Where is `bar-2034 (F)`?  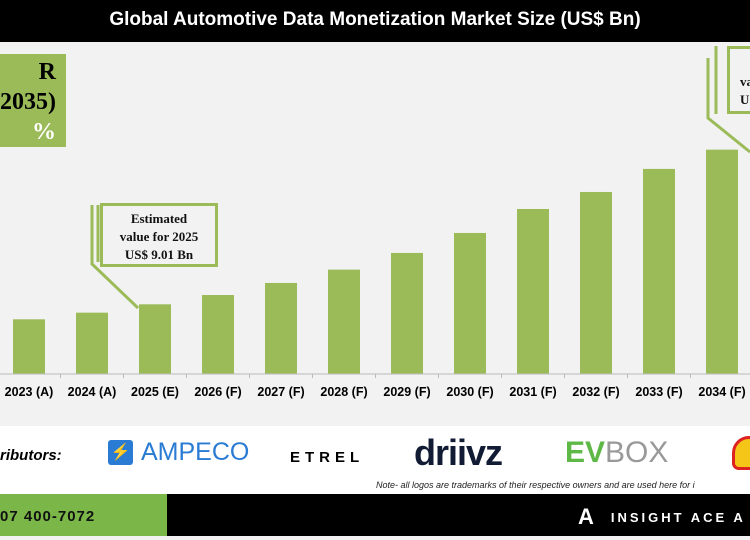 bar-2034 (F) is located at coordinates (722, 261).